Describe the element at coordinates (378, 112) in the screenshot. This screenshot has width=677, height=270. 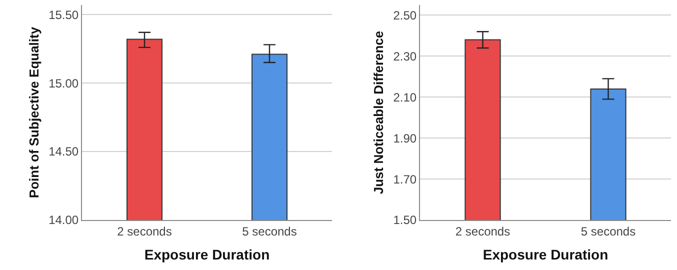
I see `y-axis-title: Just Noticeable Difference` at that location.